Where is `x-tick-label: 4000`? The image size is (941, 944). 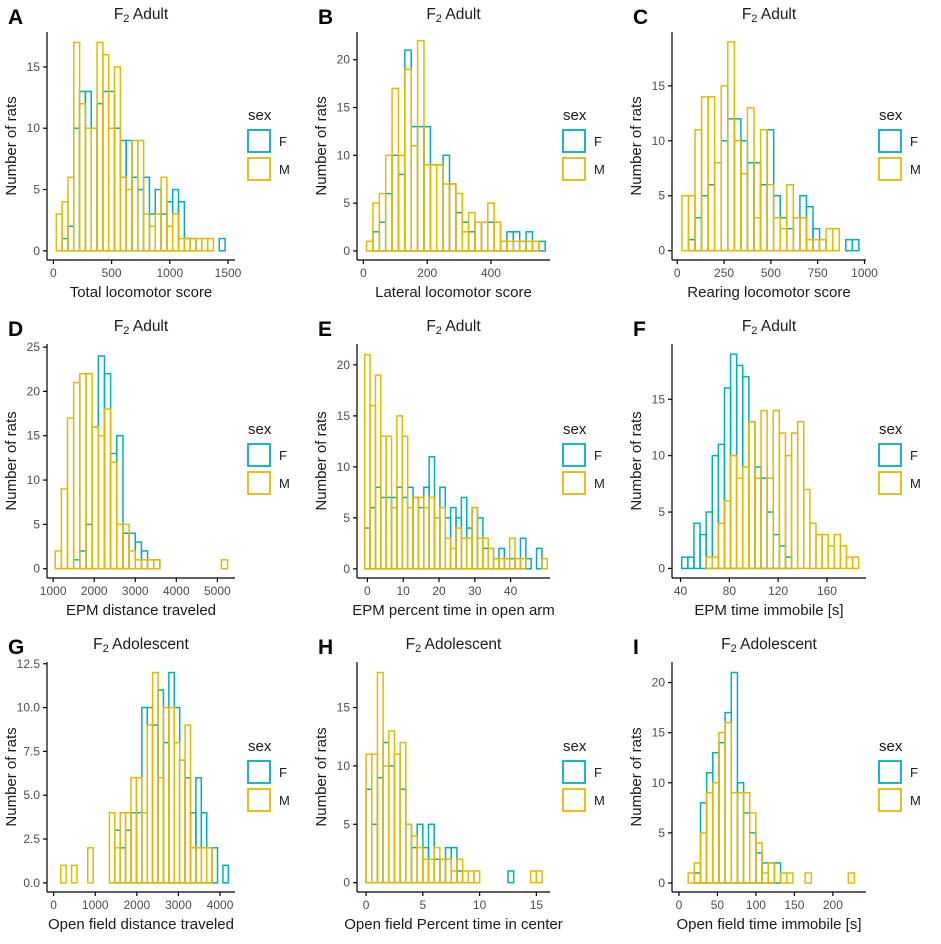
x-tick-label: 4000 is located at coordinates (176, 591).